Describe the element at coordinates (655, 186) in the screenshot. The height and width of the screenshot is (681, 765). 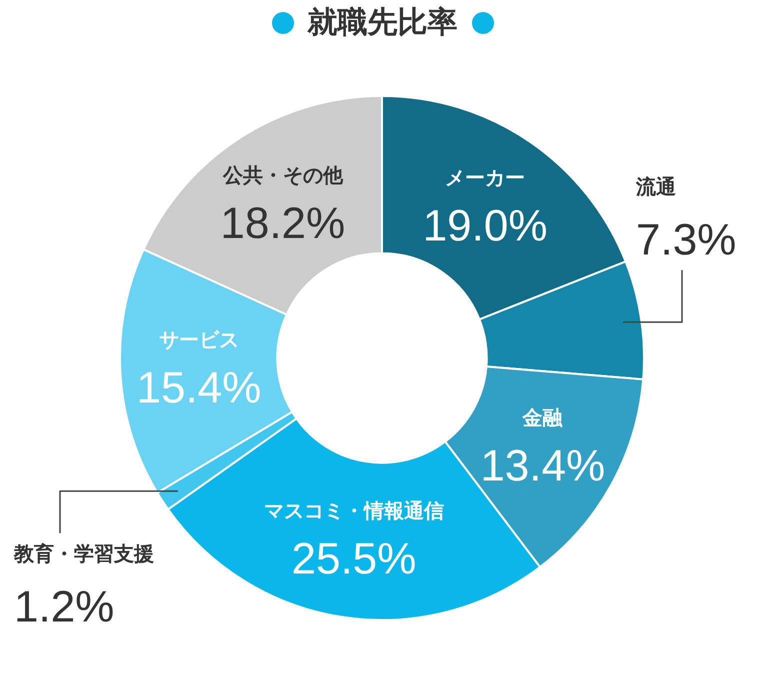
I see `slice-label: 流通` at that location.